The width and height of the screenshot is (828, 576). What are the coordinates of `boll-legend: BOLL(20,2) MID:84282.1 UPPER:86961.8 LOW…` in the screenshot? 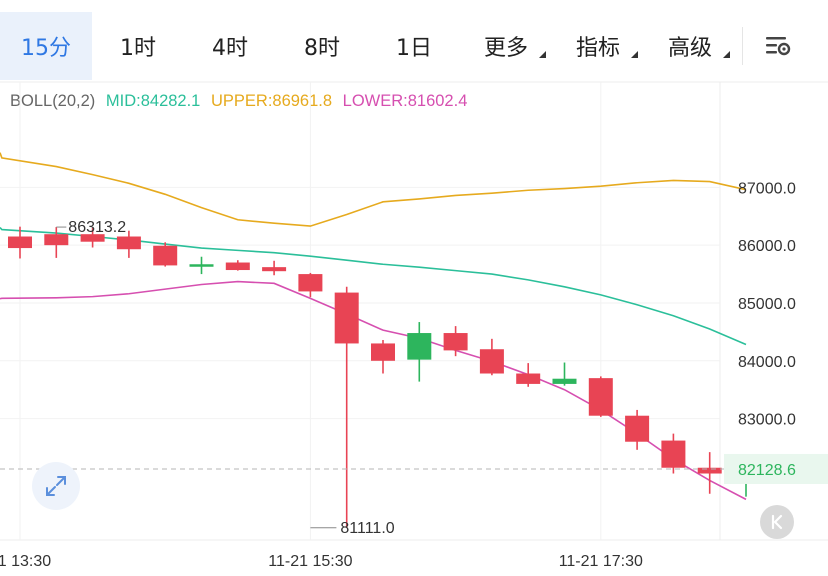 It's located at (241, 101).